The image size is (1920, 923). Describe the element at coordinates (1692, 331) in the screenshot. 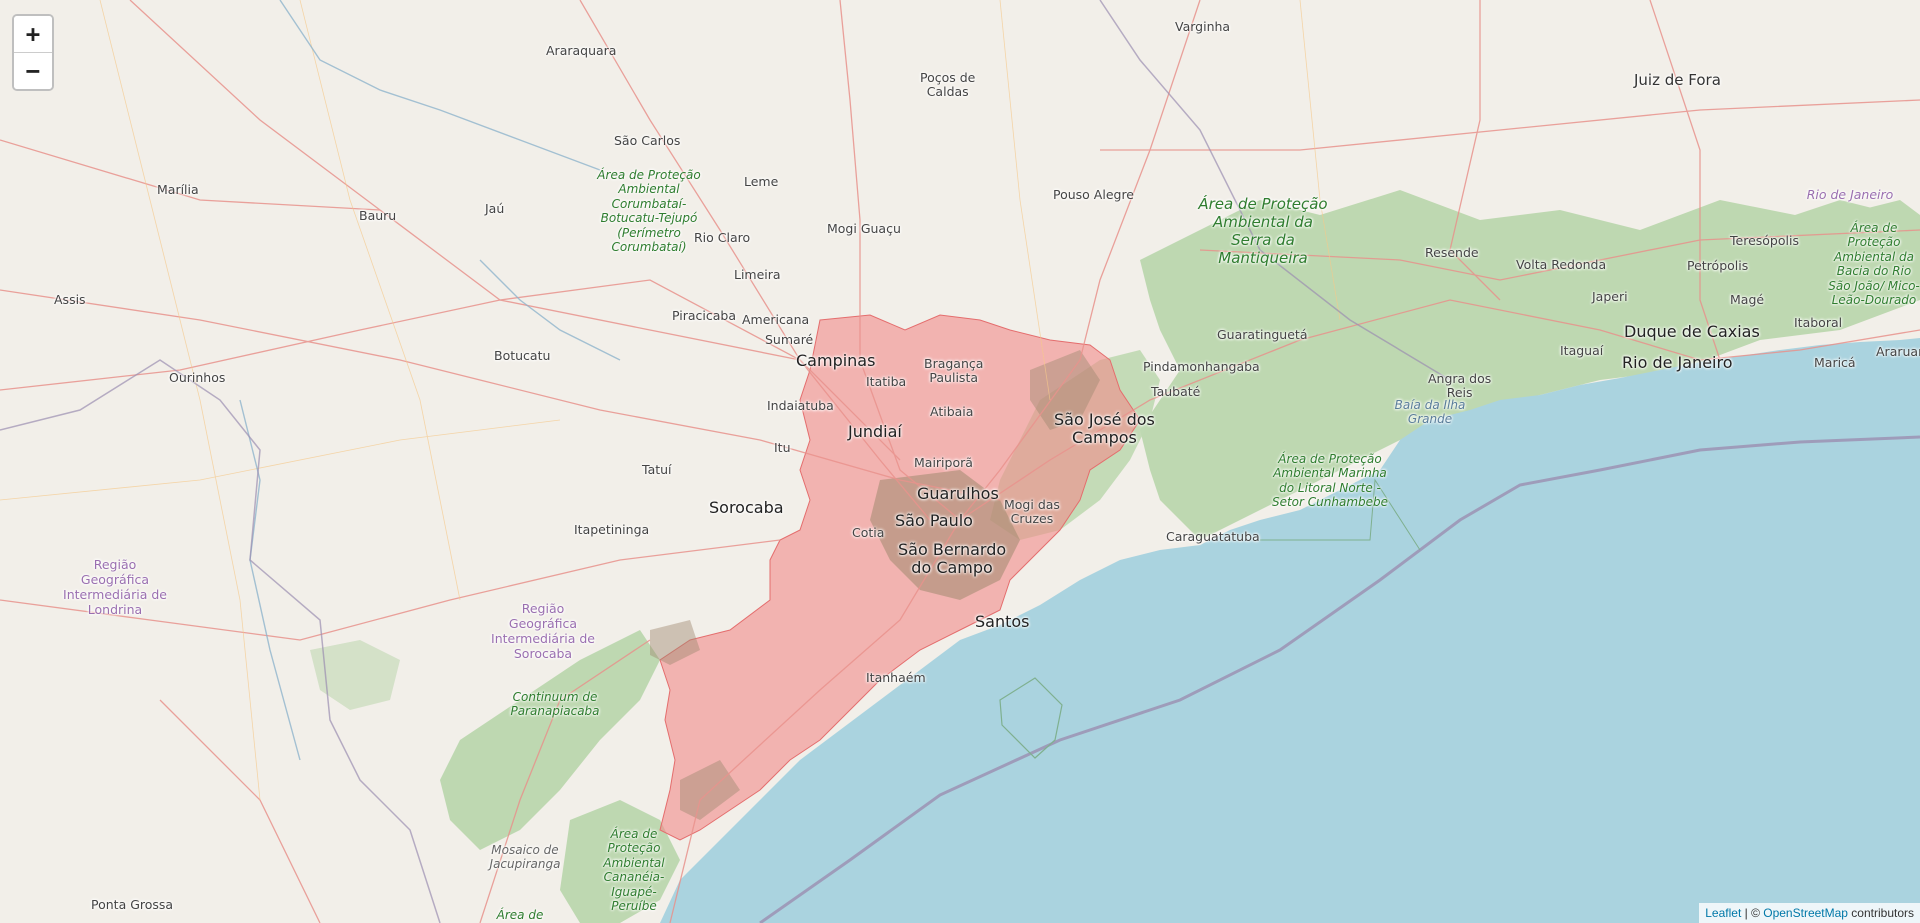

I see `city-label-duque-de-caxias: Duque de Caxias` at that location.